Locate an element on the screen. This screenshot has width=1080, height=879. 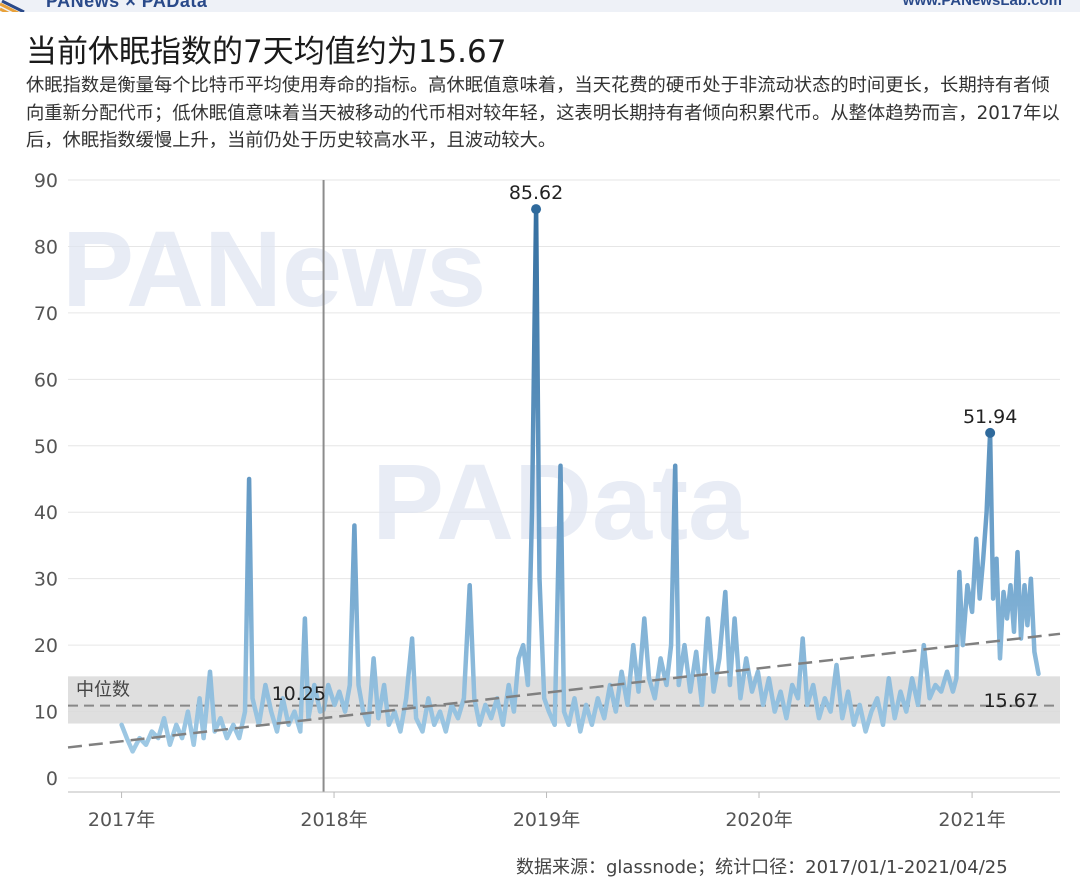
x-tick-label: 2019年 is located at coordinates (546, 820).